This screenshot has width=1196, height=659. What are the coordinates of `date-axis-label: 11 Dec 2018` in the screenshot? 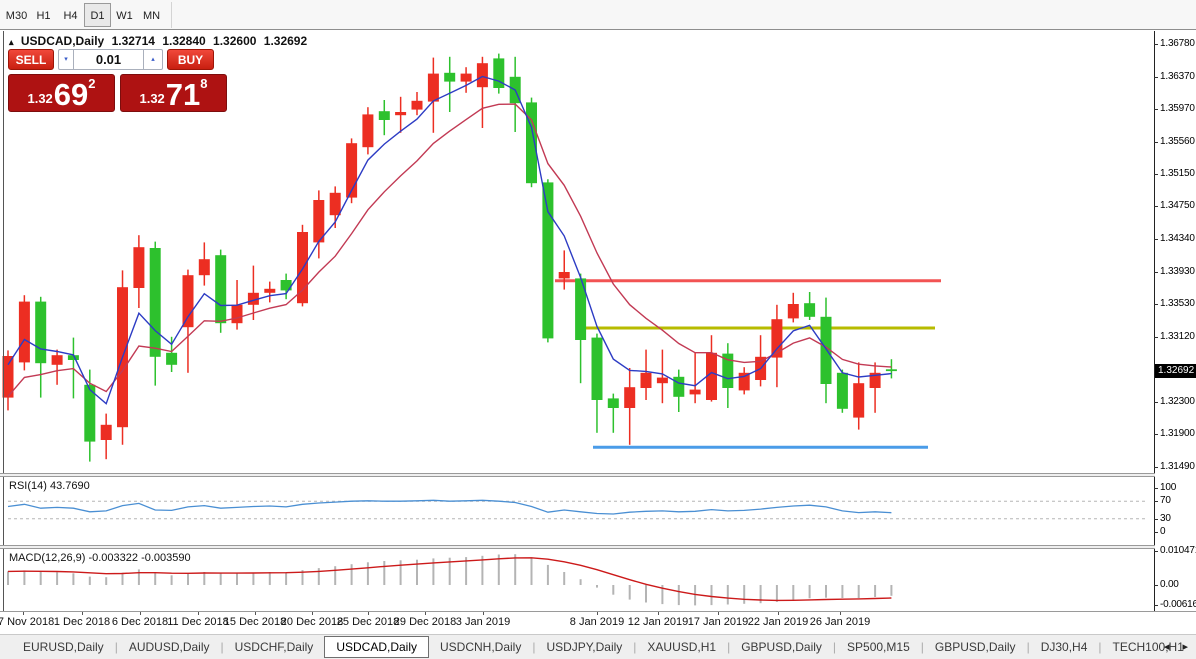 It's located at (198, 622).